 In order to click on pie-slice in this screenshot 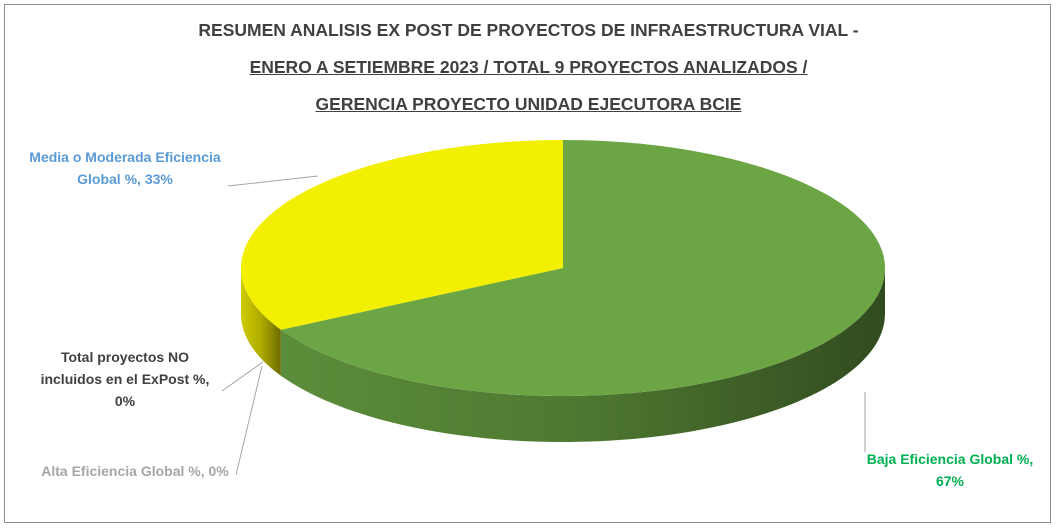, I will do `click(402, 235)`.